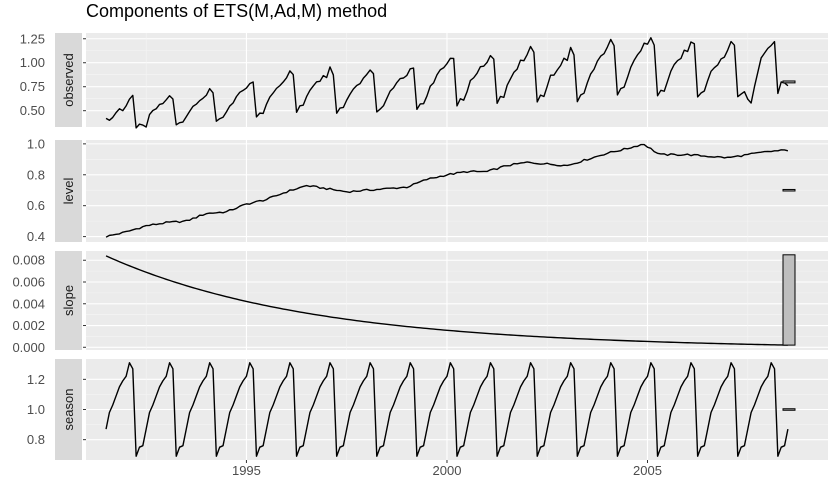 This screenshot has height=478, width=828. What do you see at coordinates (36, 409) in the screenshot?
I see `season-y-tick-label: 1.0` at bounding box center [36, 409].